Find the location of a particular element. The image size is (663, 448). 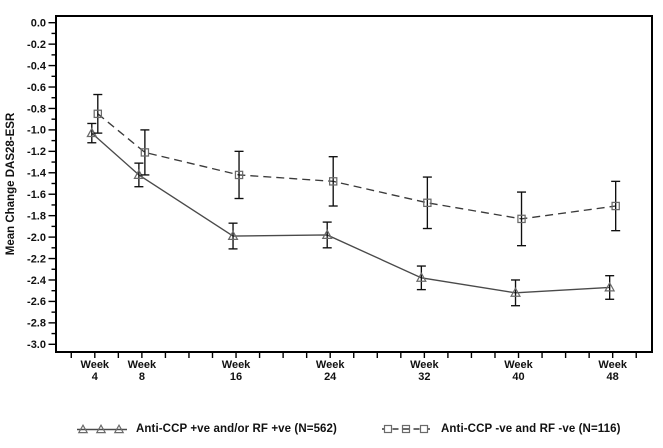

y-tick-label: -2.8 is located at coordinates (36, 324).